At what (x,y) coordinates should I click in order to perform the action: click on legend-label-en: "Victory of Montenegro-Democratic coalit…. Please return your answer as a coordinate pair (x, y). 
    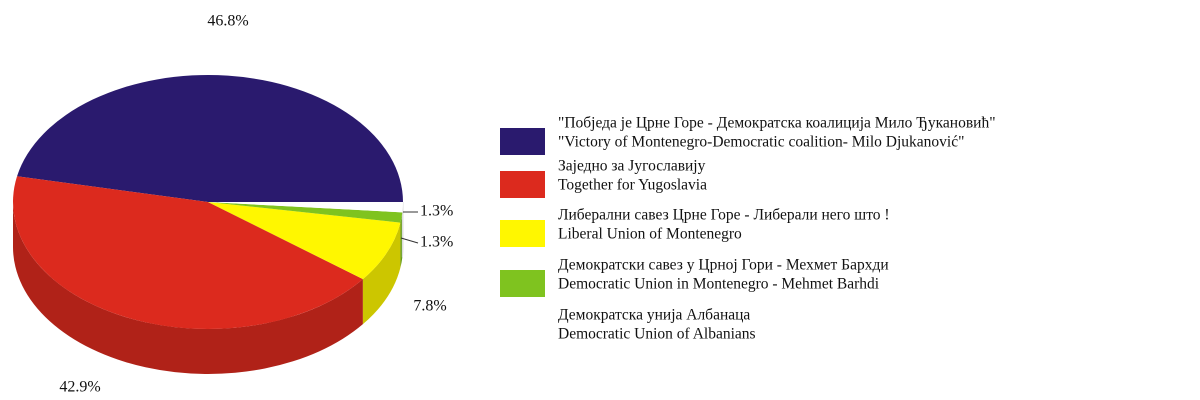
    Looking at the image, I should click on (761, 142).